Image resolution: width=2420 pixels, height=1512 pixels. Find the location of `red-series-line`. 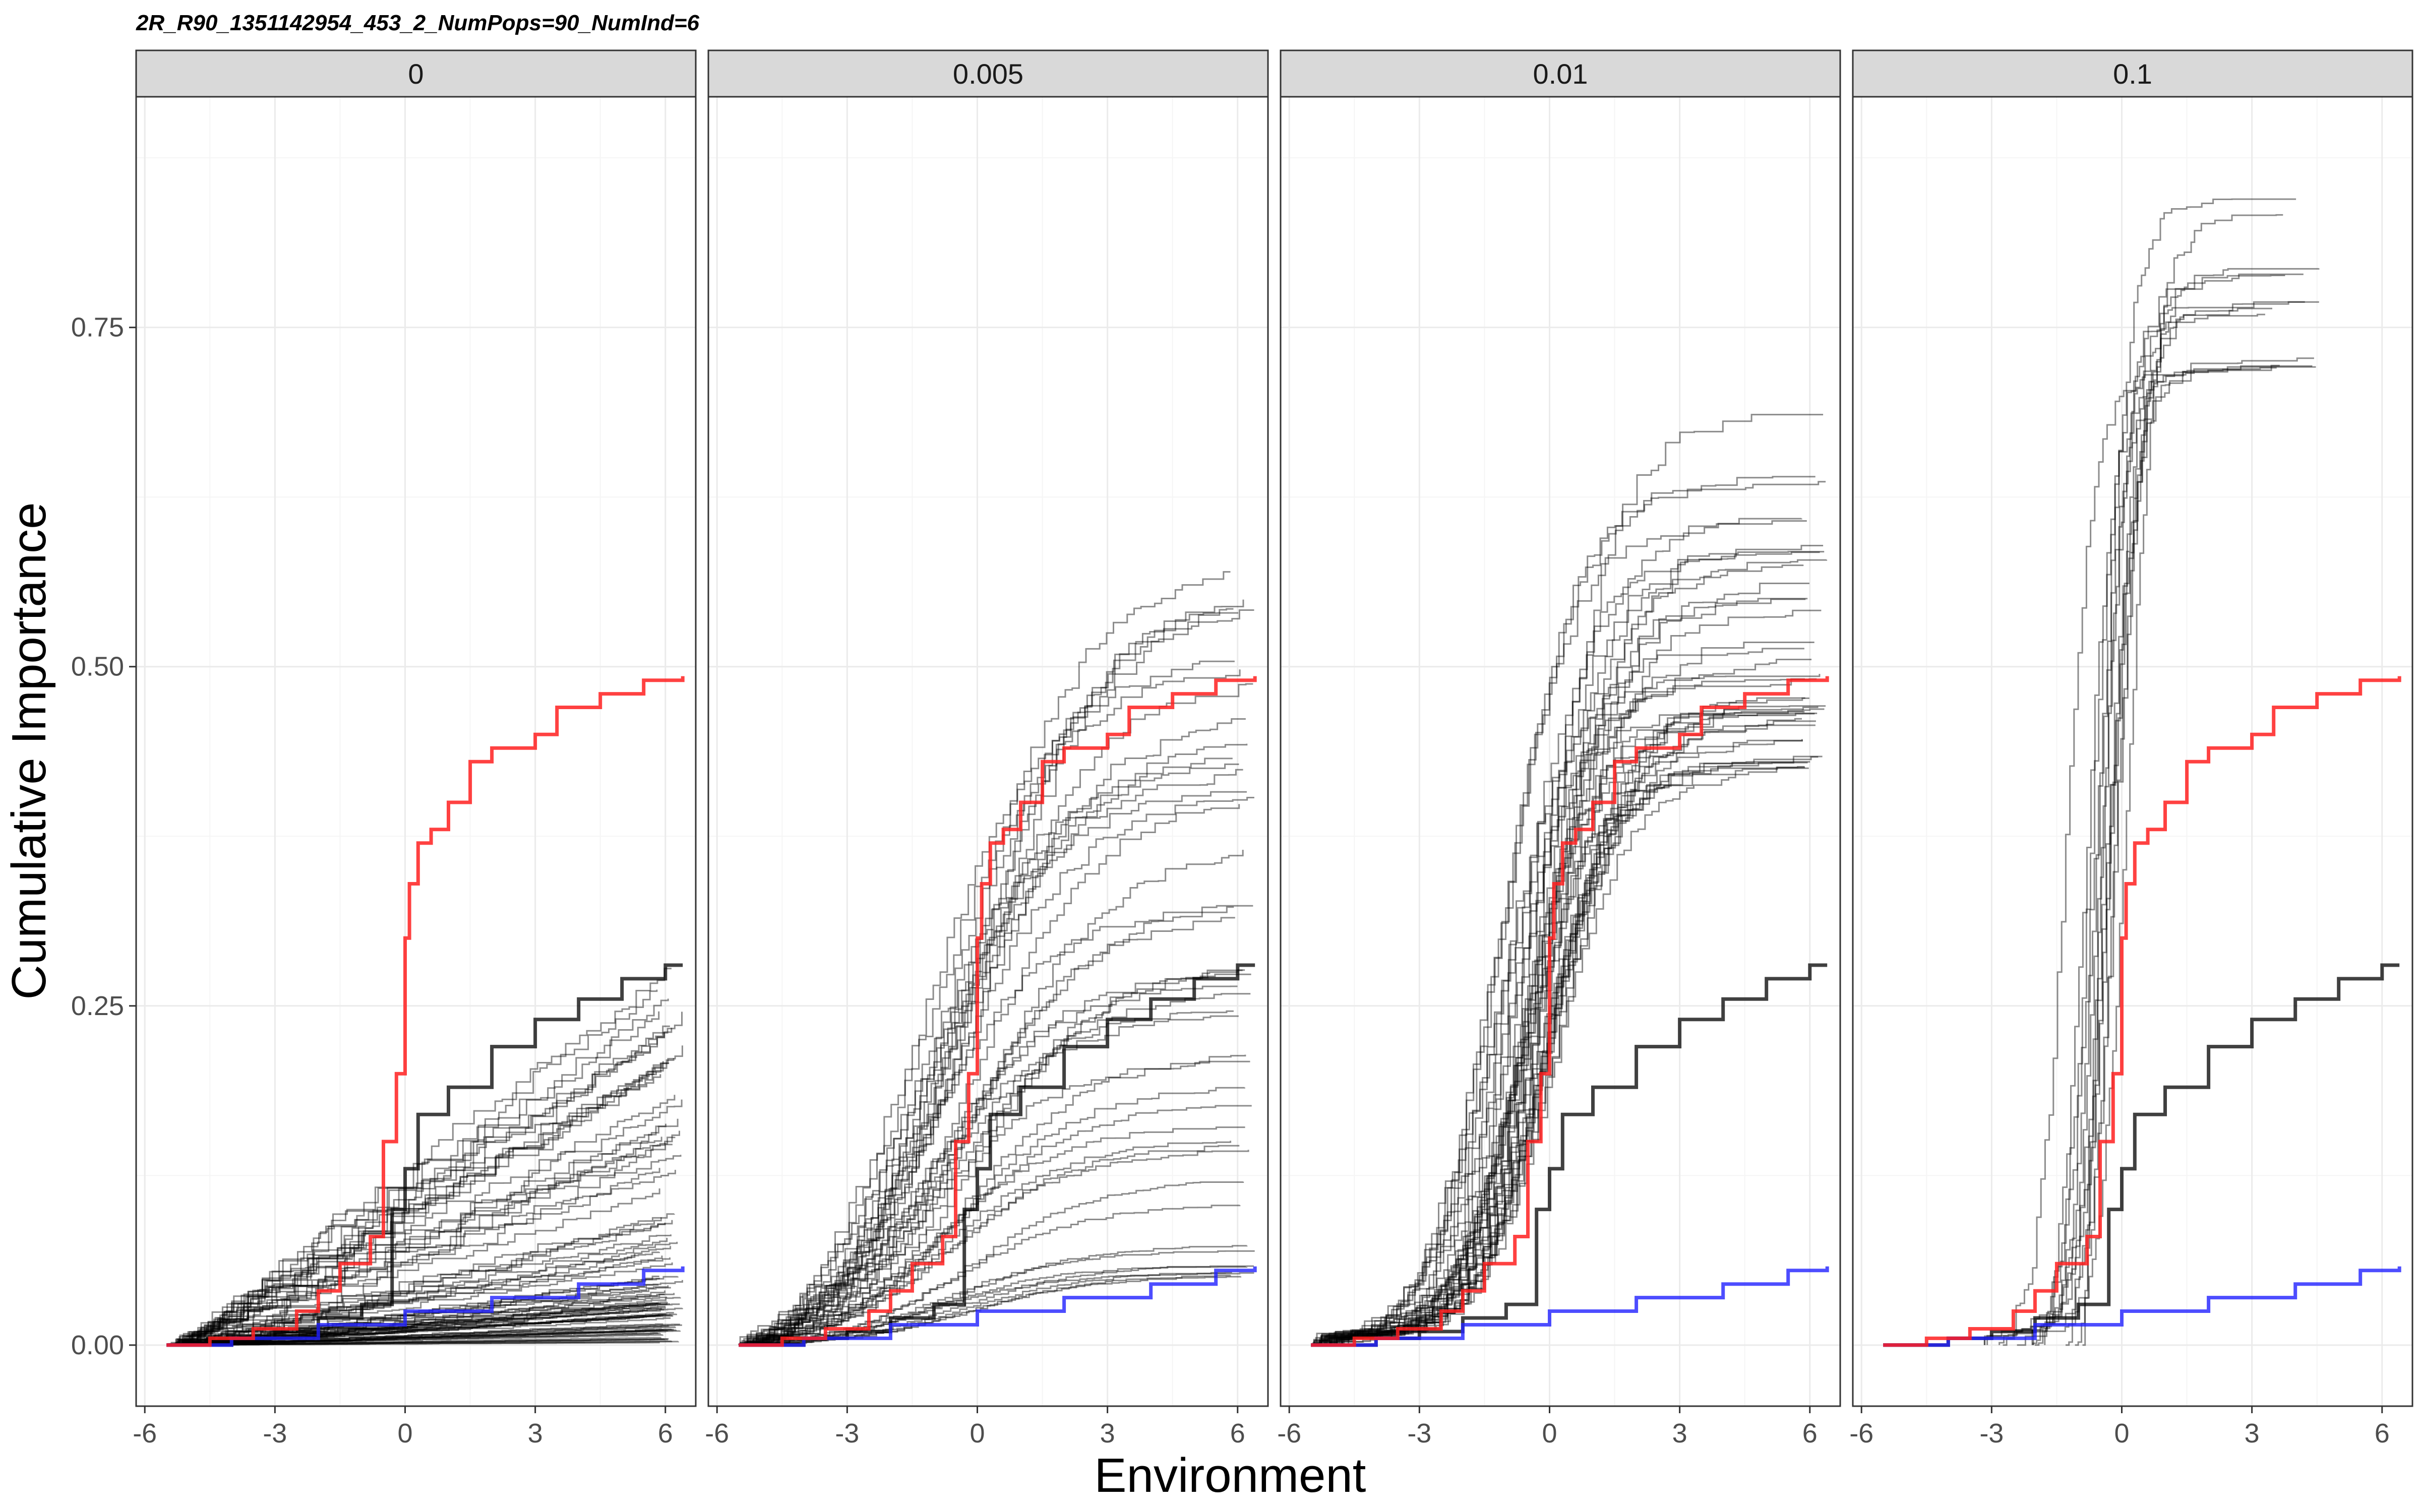

red-series-line is located at coordinates (2142, 1012).